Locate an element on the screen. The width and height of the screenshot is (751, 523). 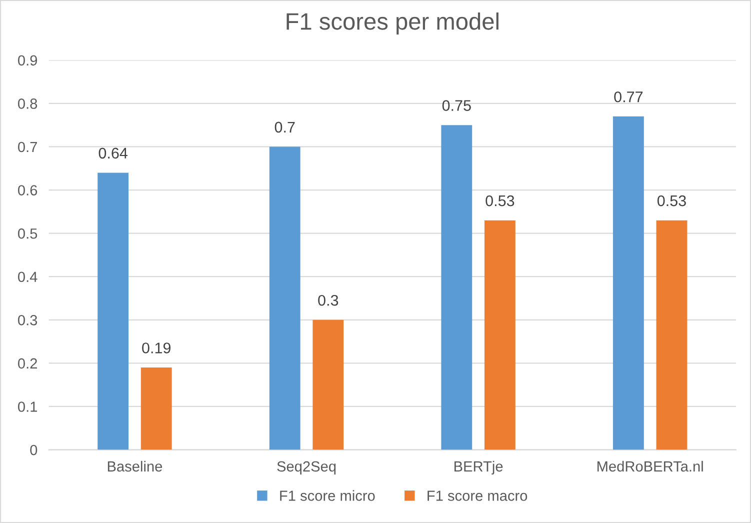
x-tick-label: BERTje is located at coordinates (478, 467).